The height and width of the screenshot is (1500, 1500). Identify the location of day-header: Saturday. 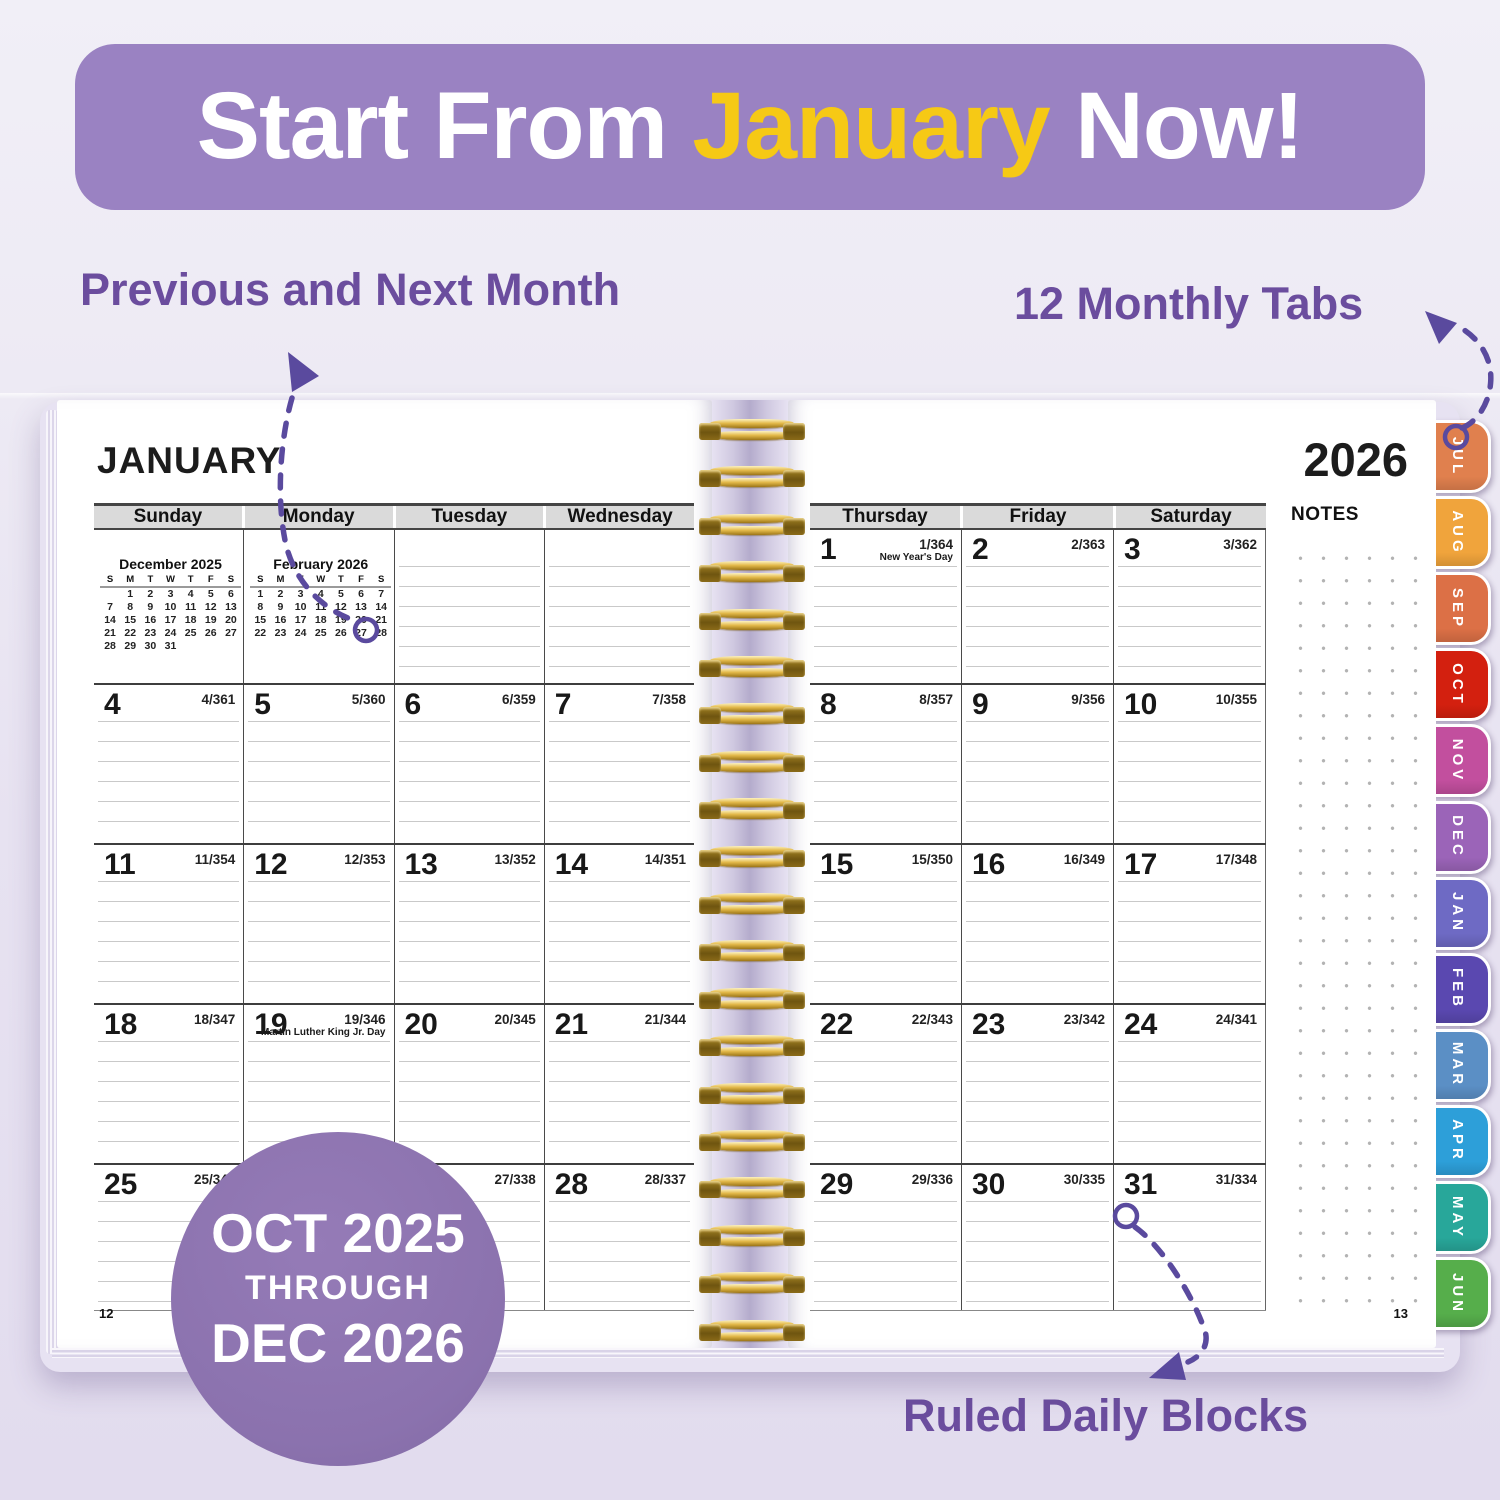
(1191, 517).